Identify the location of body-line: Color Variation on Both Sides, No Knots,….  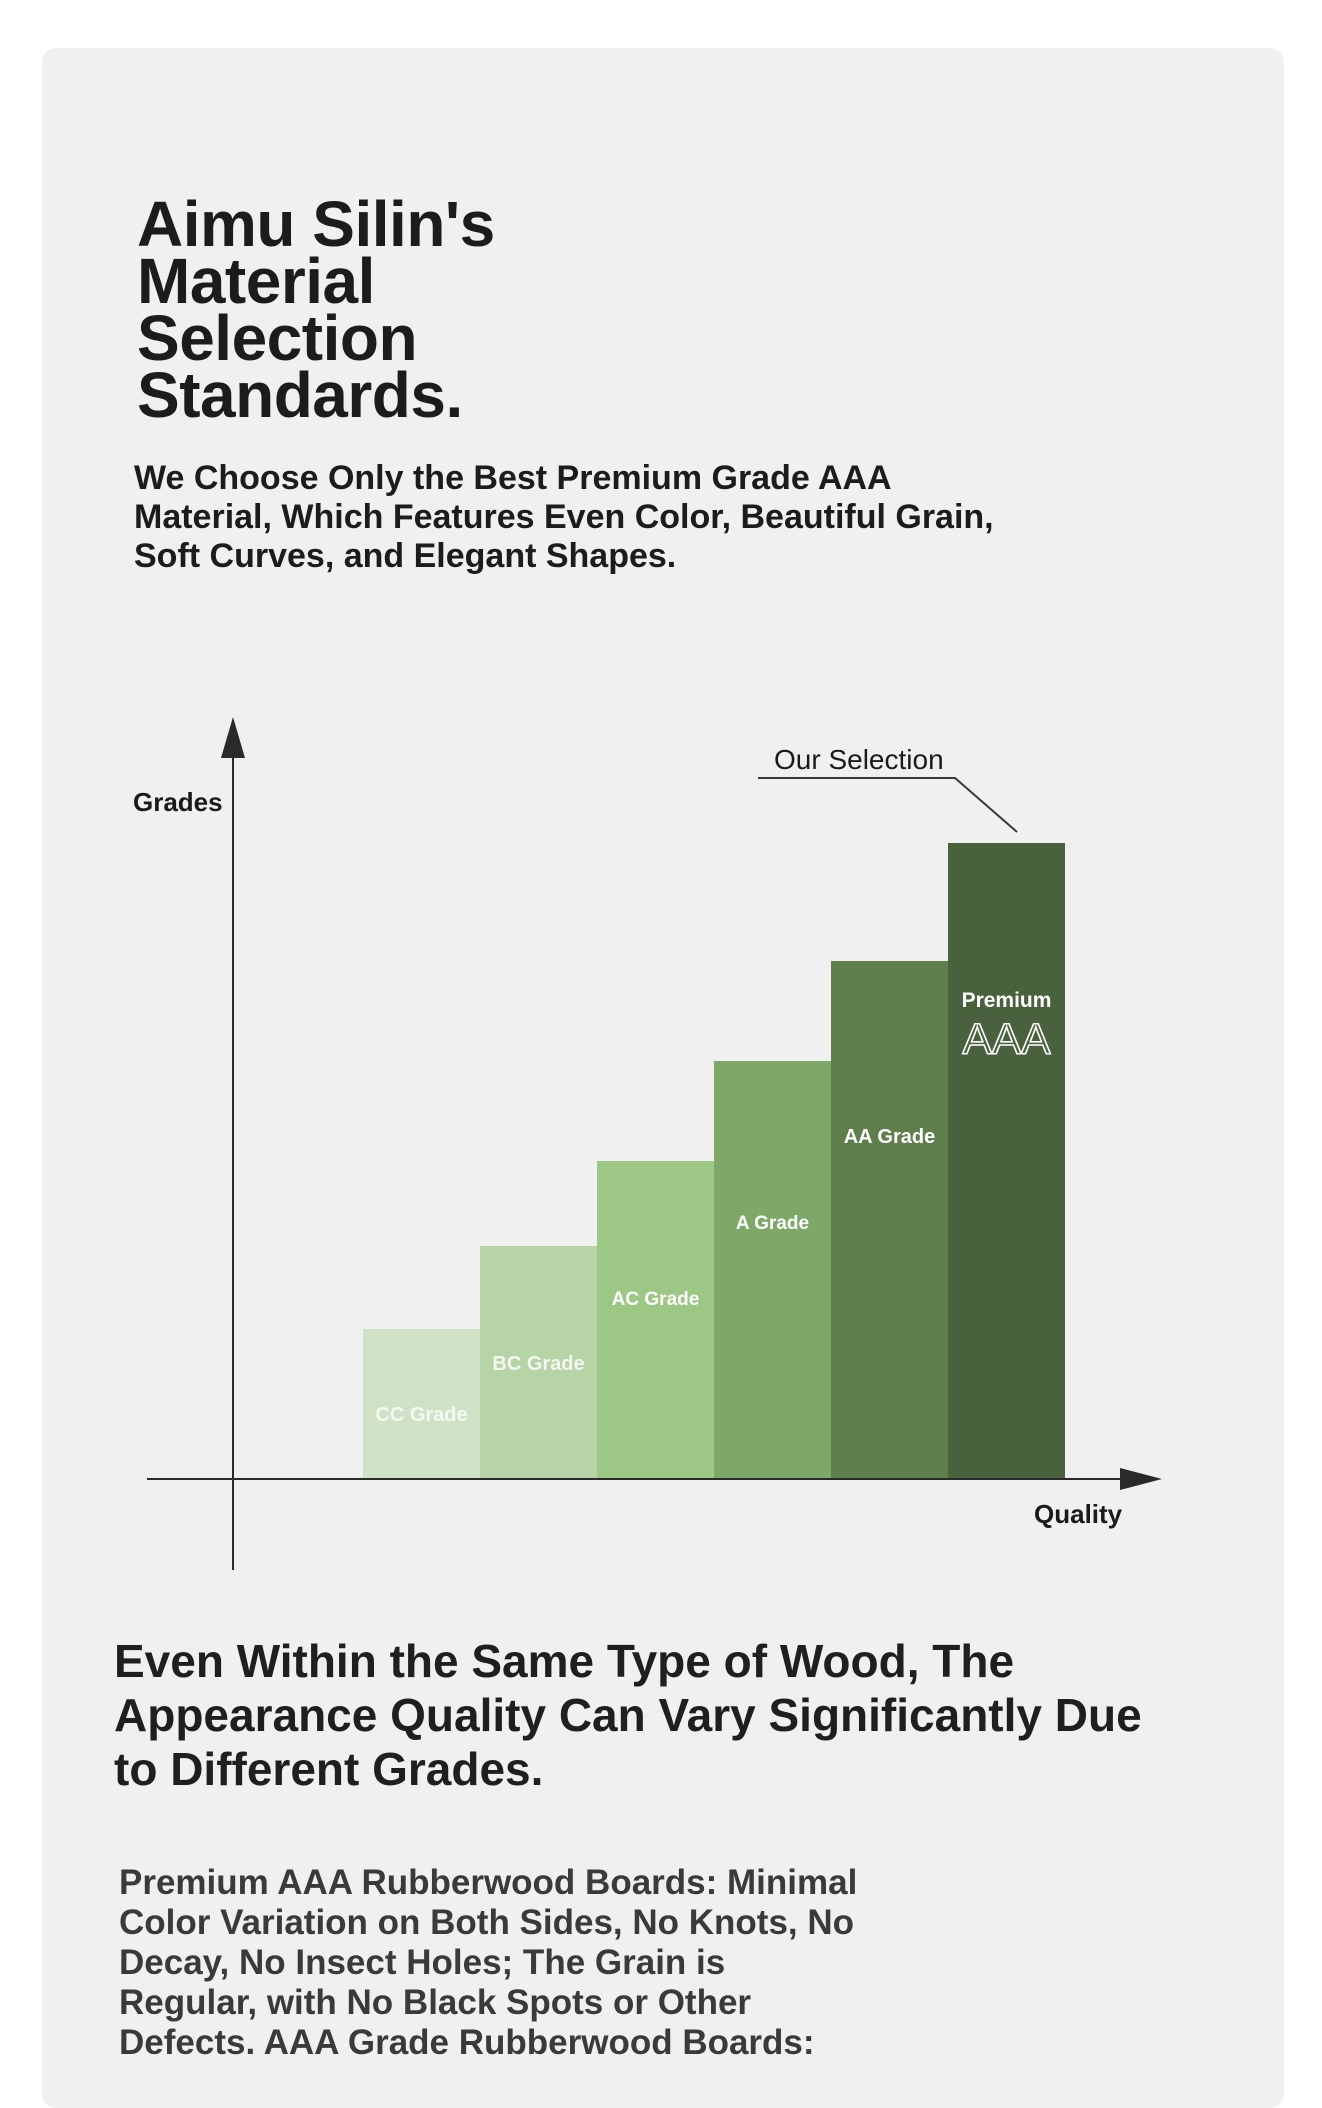
(487, 1922).